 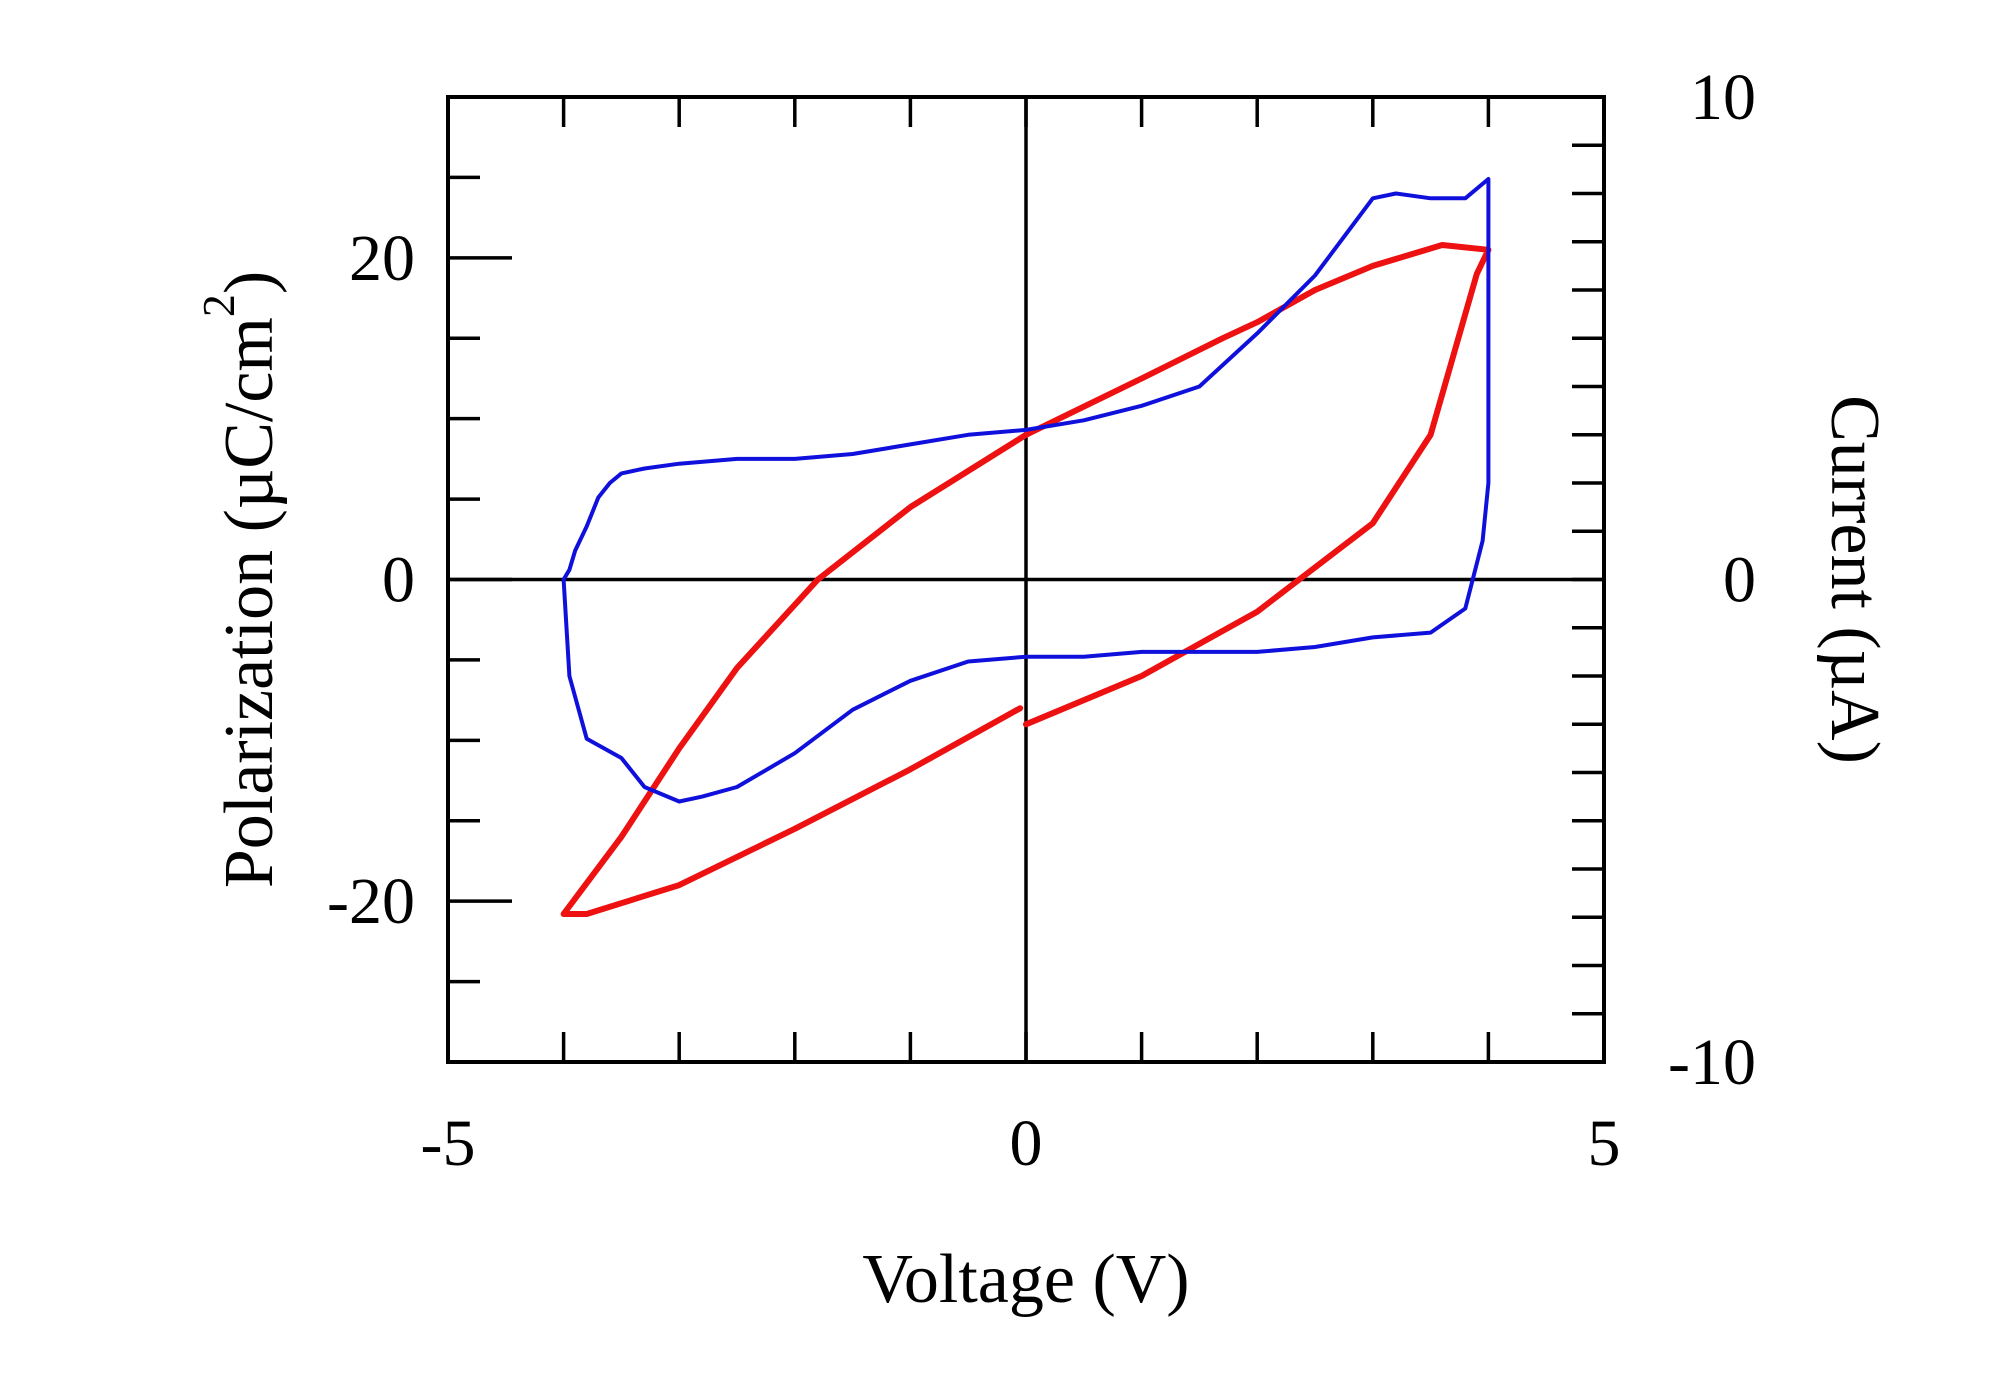 I want to click on y-left-title-superscript: 2, so click(x=218, y=305).